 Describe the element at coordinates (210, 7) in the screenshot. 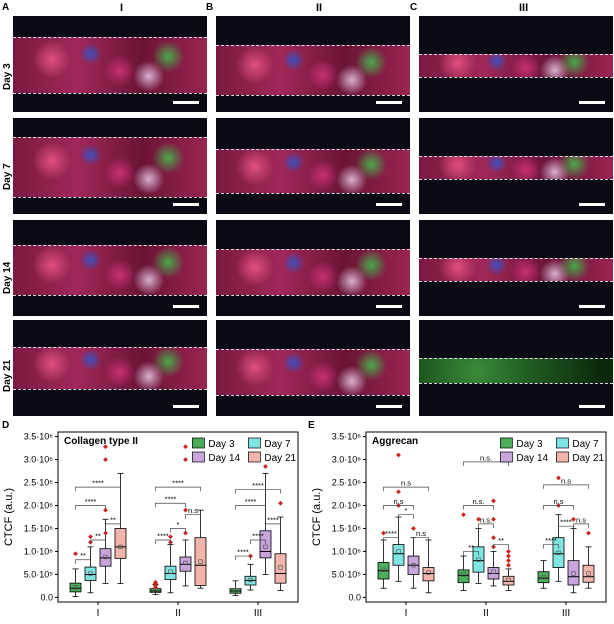

I see `panel-letter-b: B` at that location.